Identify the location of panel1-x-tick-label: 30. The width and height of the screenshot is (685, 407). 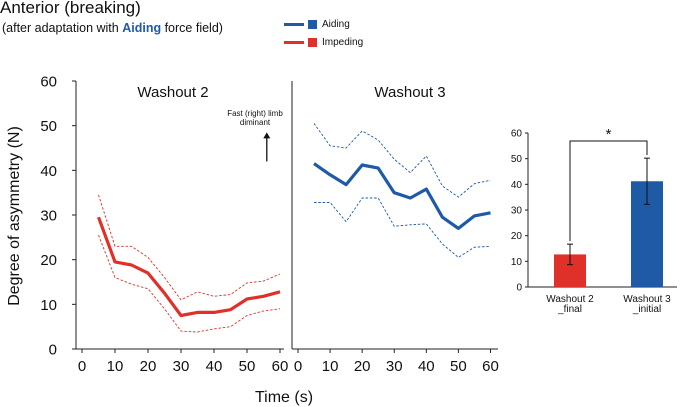
(181, 366).